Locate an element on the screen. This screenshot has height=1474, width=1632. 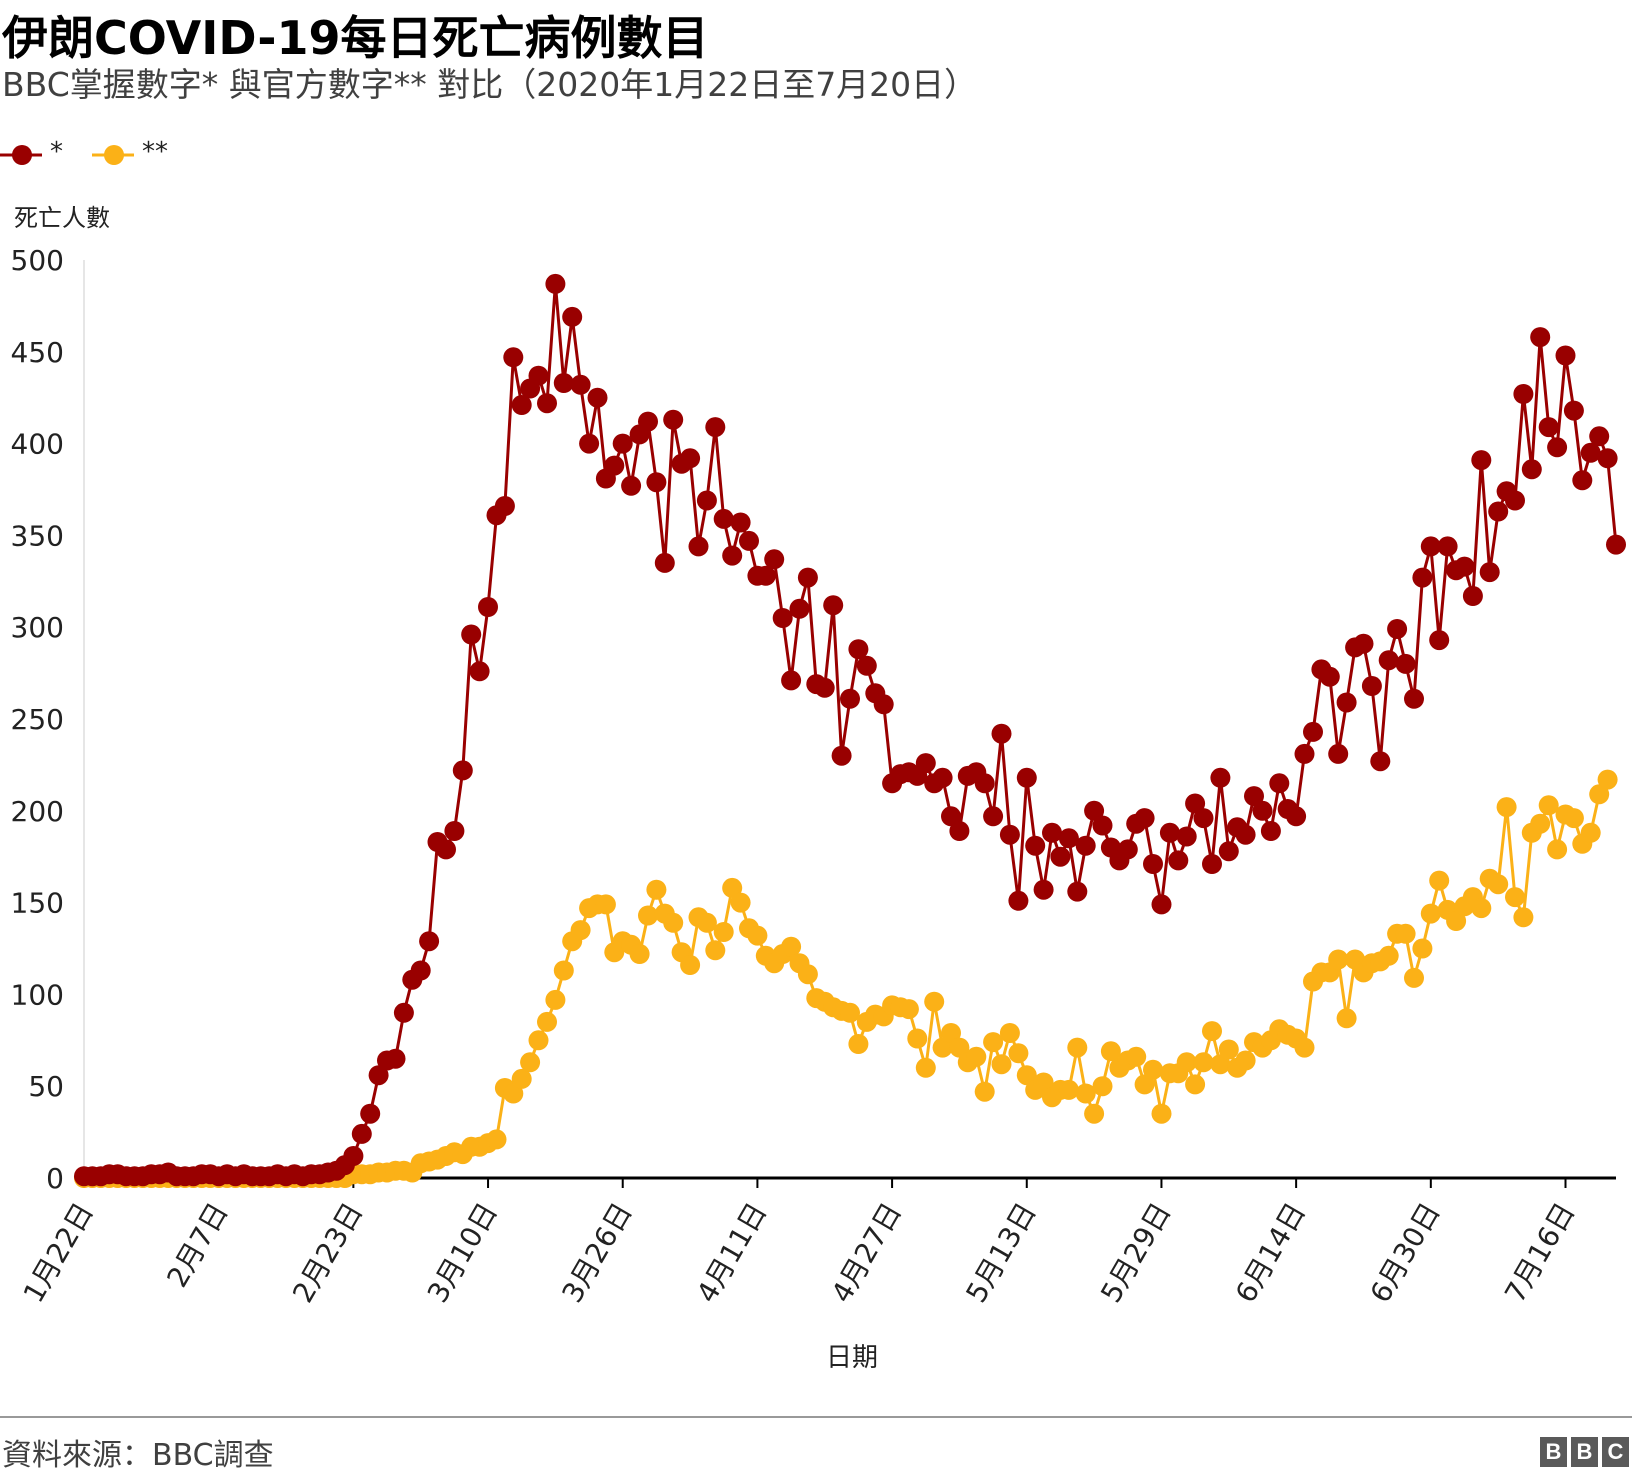
bbc-logo: B B C is located at coordinates (1584, 1452).